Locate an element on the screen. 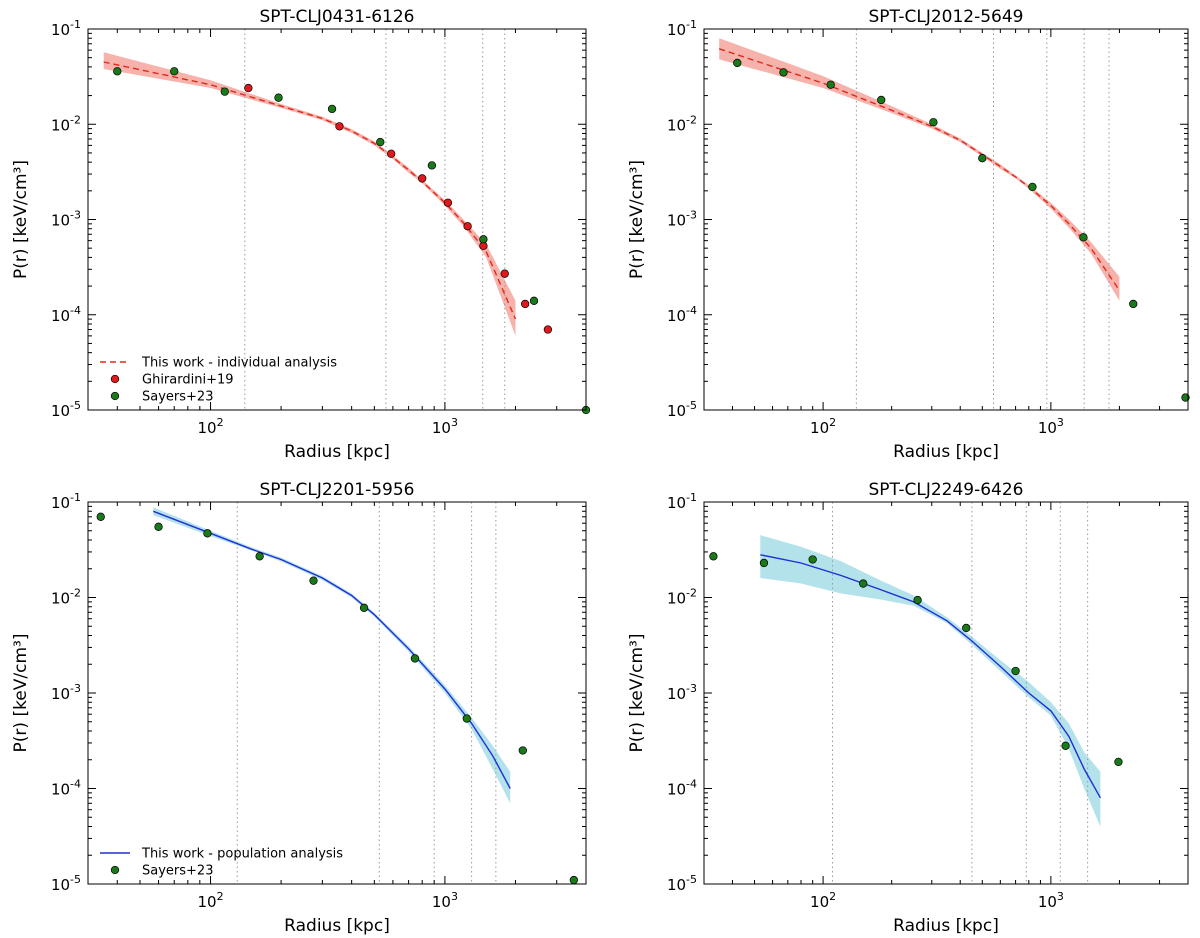 The height and width of the screenshot is (938, 1200). legend-label: This work - population analysis is located at coordinates (242, 854).